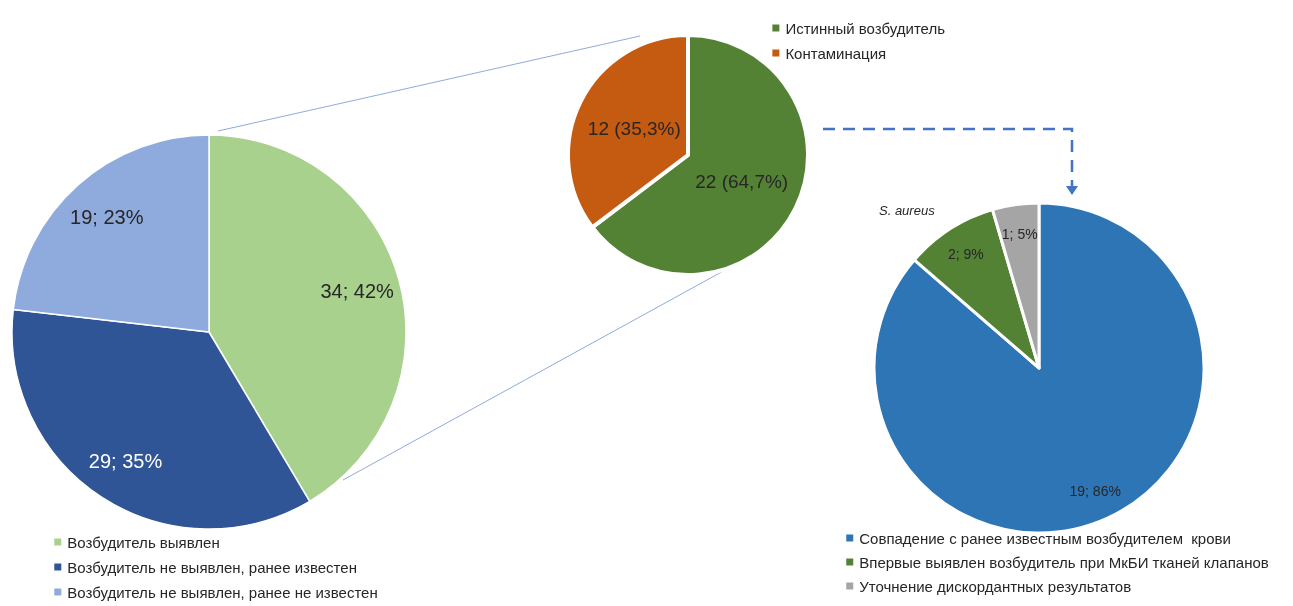  What do you see at coordinates (742, 182) in the screenshot?
I see `data-label: 22 (64,7%)` at bounding box center [742, 182].